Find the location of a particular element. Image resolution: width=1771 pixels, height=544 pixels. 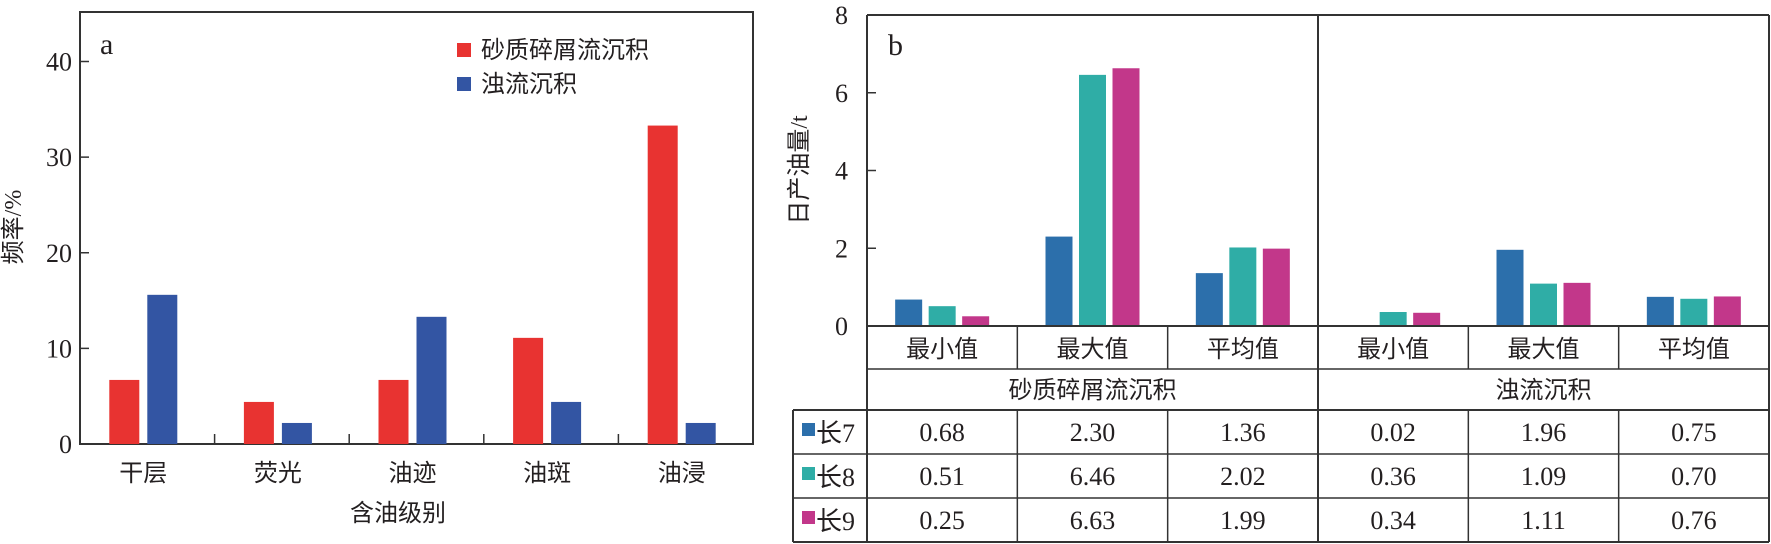

group-label: 浊流沉积 is located at coordinates (1544, 390).